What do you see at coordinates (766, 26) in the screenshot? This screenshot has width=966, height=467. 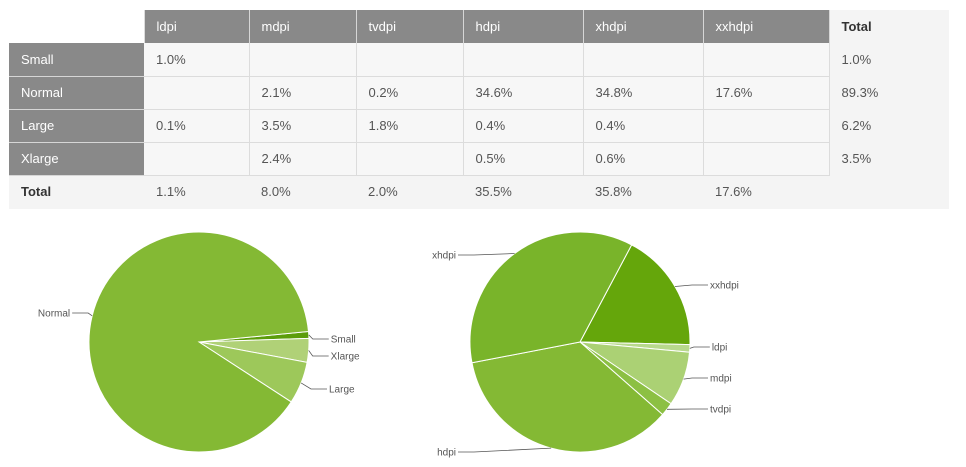 I see `column-header: xxhdpi` at bounding box center [766, 26].